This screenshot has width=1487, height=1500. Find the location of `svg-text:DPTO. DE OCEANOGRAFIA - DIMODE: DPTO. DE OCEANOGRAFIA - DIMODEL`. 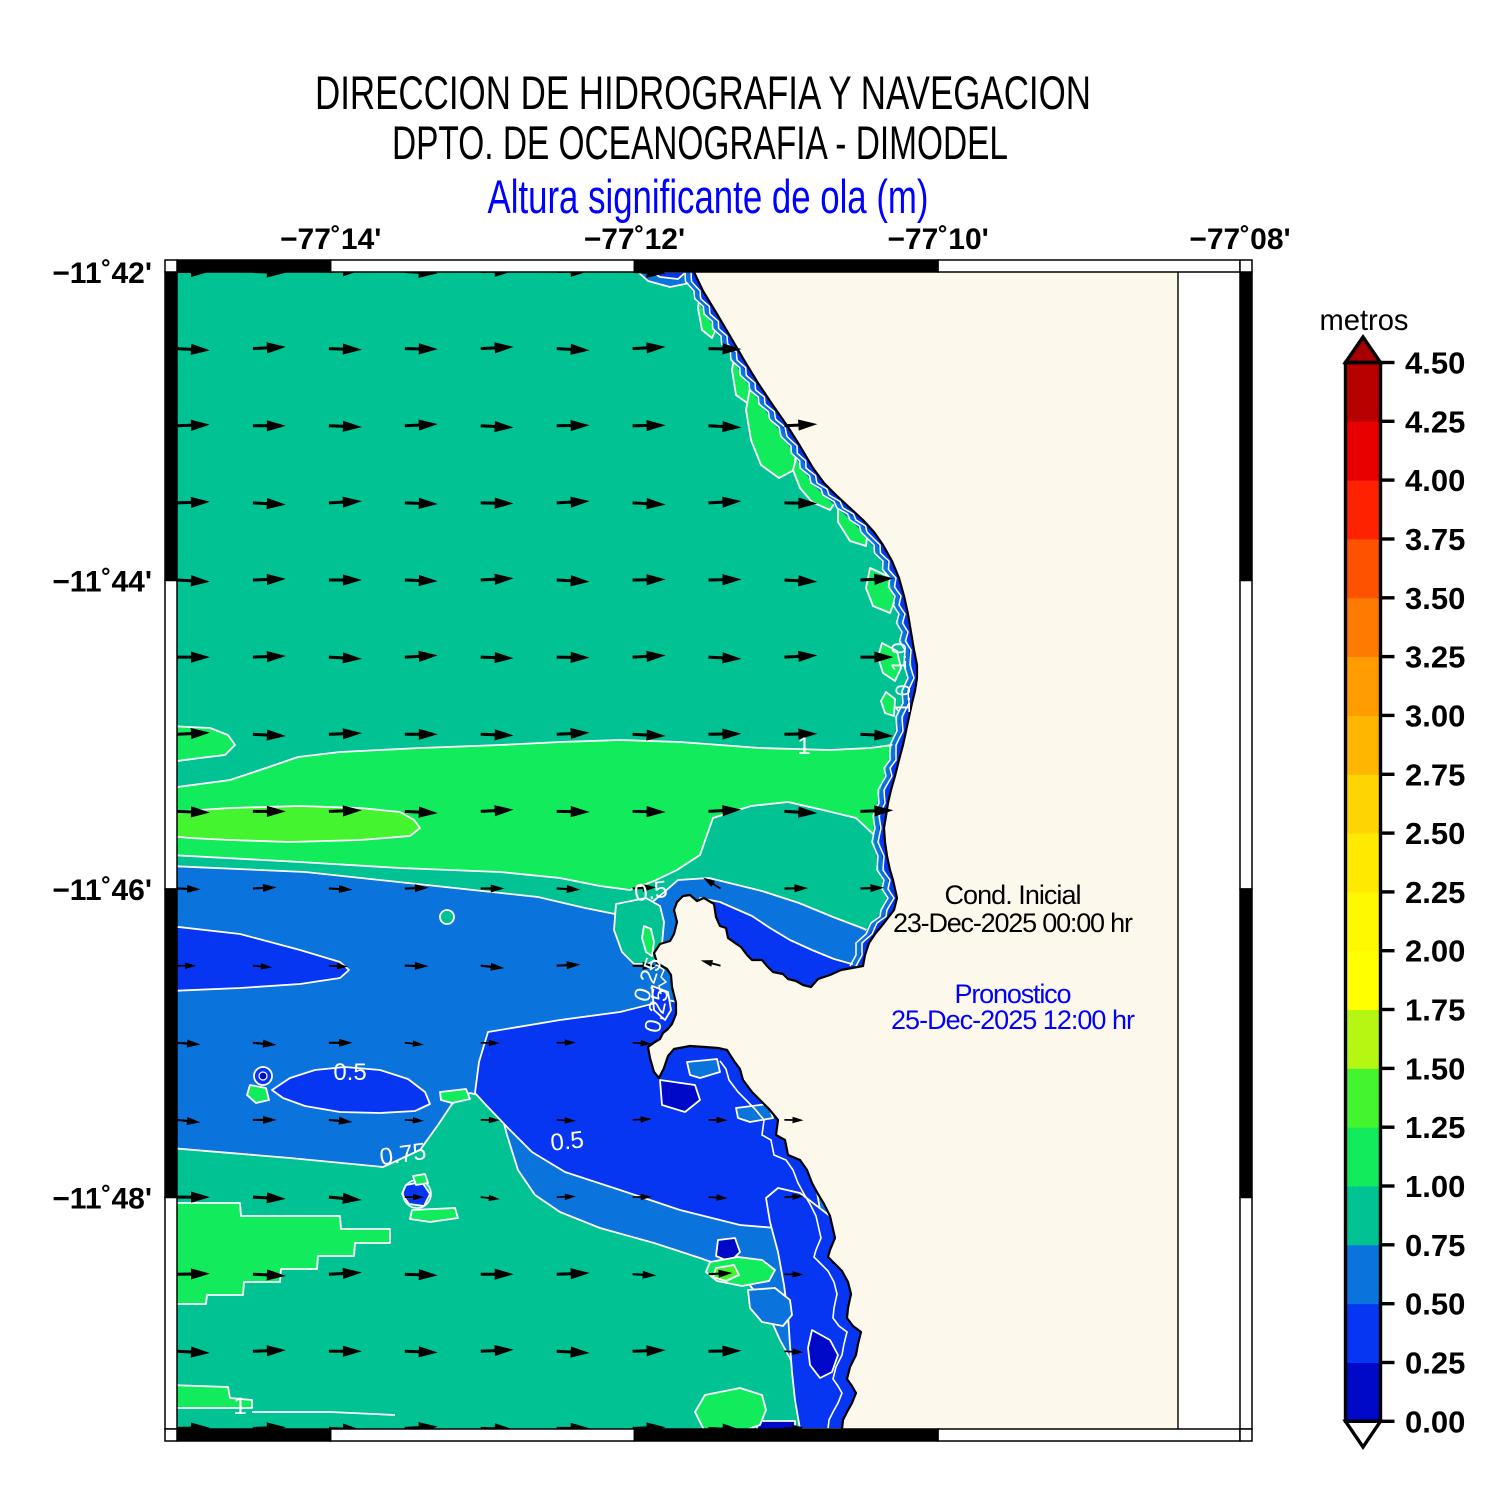

svg-text:DPTO. DE OCEANOGRAFIA - DIMODE: DPTO. DE OCEANOGRAFIA - DIMODEL is located at coordinates (700, 142).